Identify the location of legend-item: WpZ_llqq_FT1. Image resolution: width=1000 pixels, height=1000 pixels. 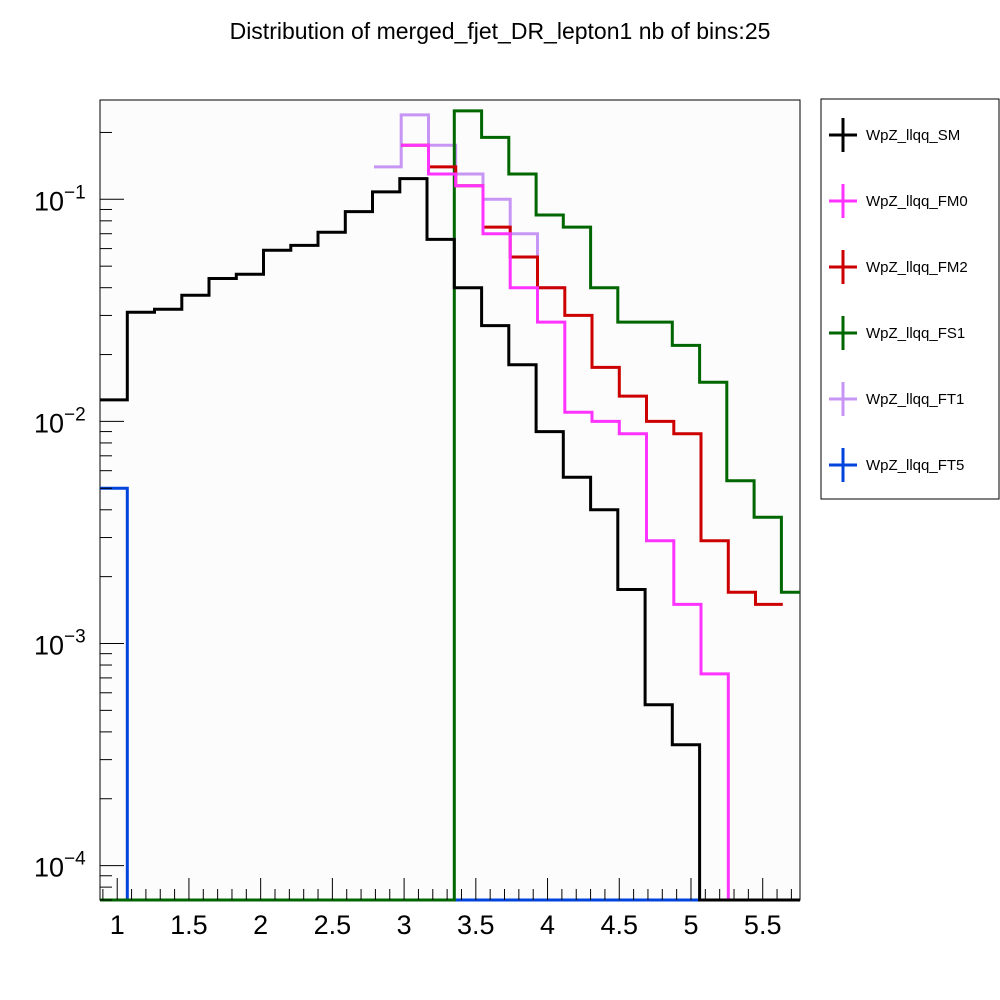
(896, 399).